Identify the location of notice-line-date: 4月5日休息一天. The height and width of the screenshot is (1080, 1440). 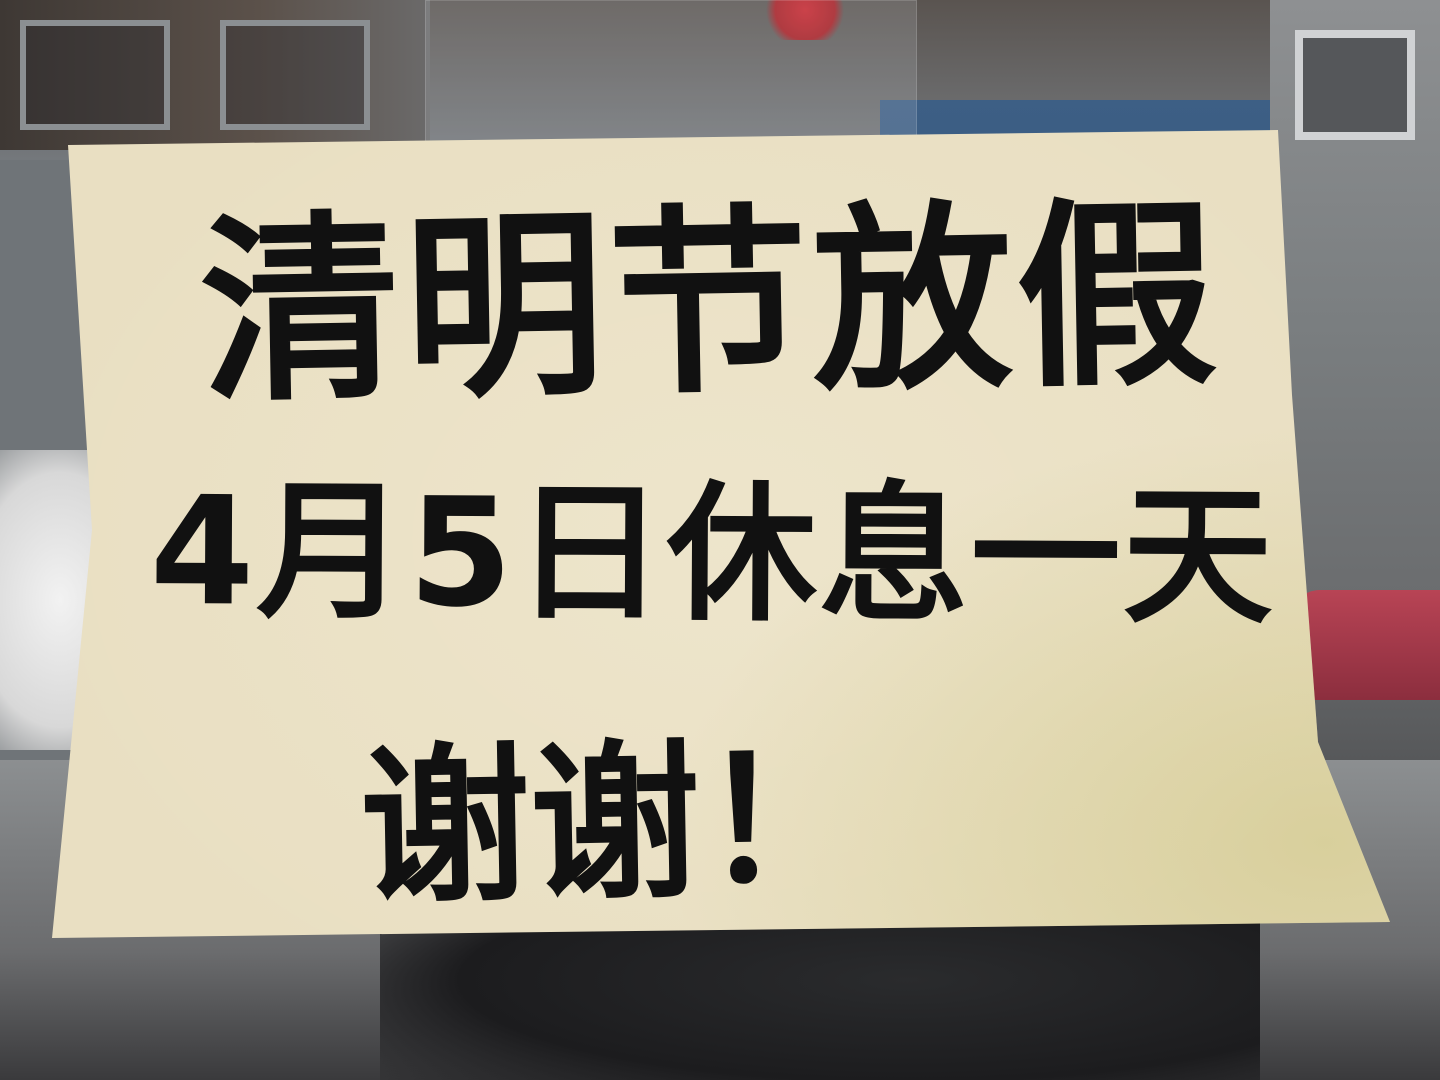
(712, 555).